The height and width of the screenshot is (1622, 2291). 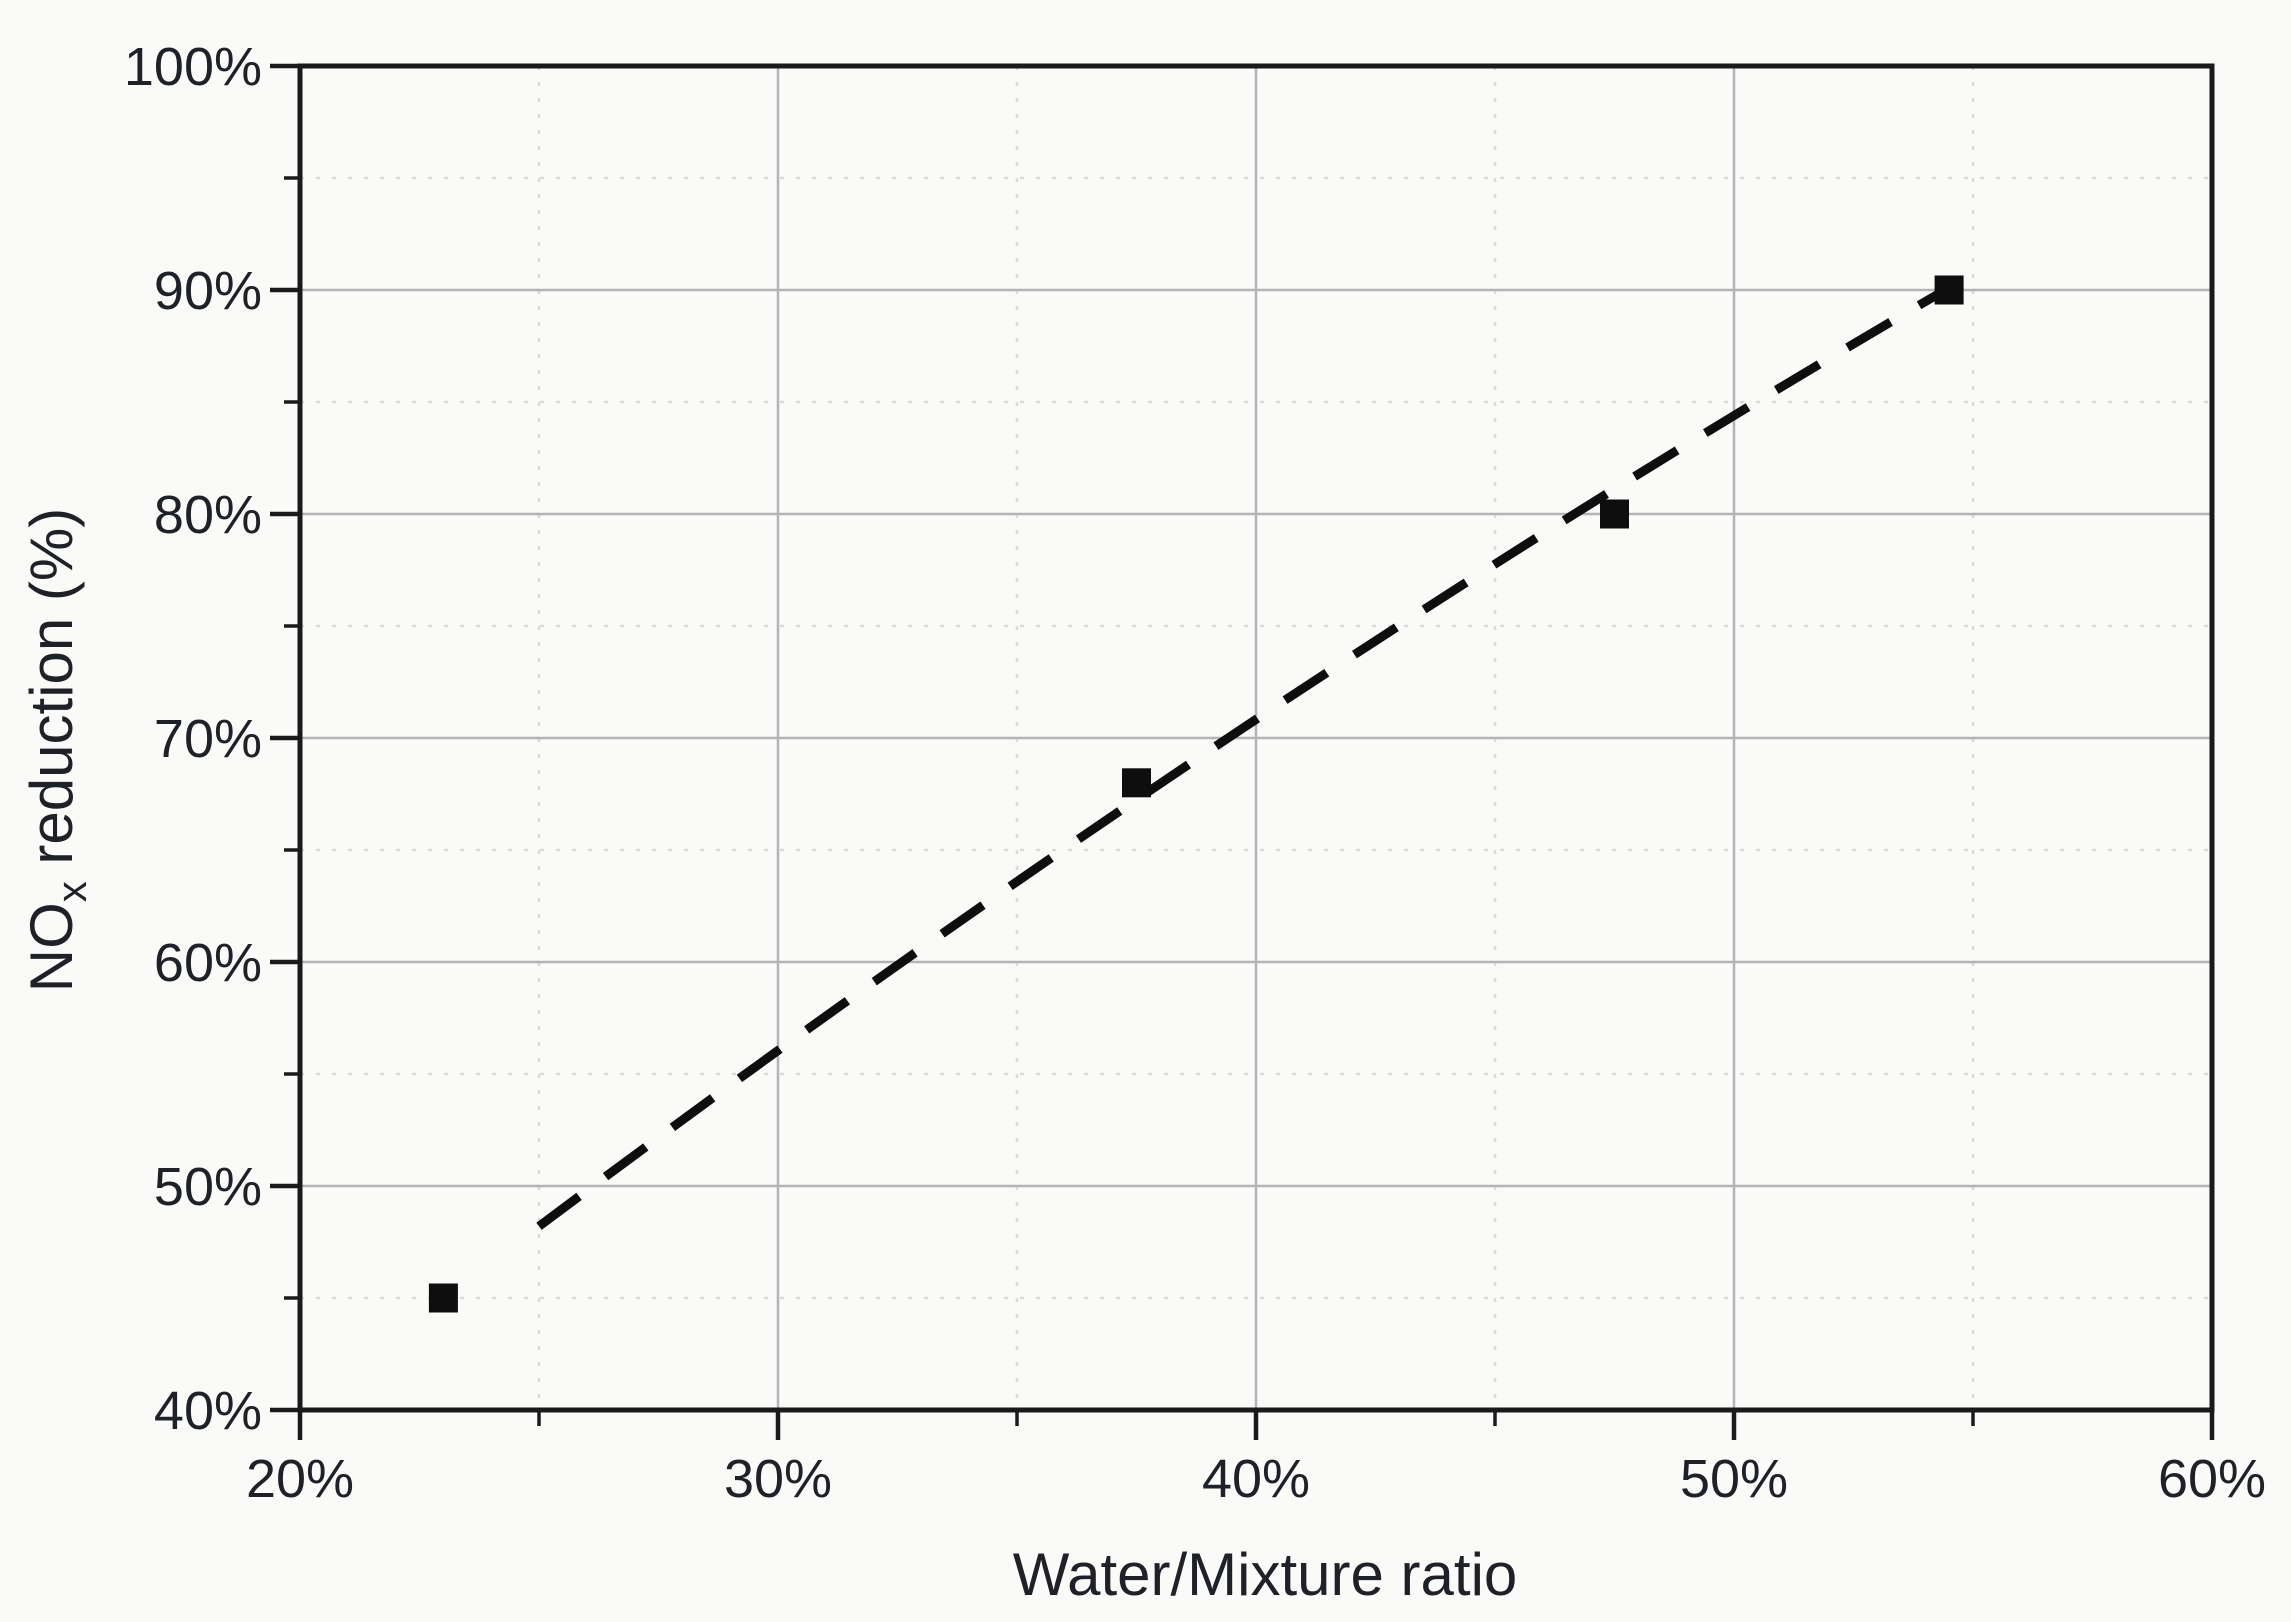 I want to click on y-tick-labels: 40% 50% 60% 70% 80% 90% 100%, so click(x=193, y=739).